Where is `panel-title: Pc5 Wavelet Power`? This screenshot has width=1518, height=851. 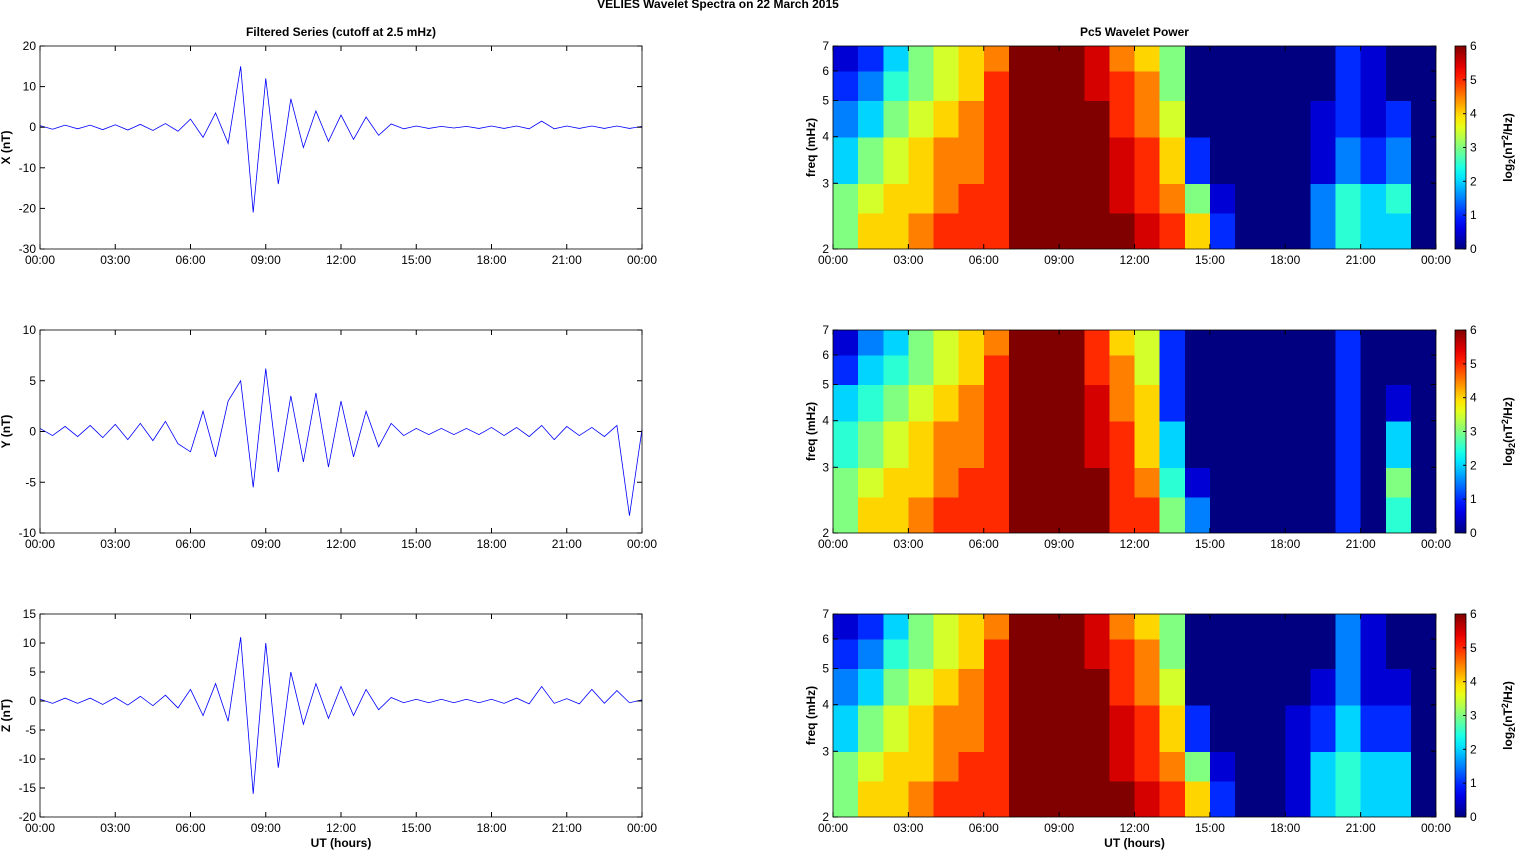 panel-title: Pc5 Wavelet Power is located at coordinates (1134, 32).